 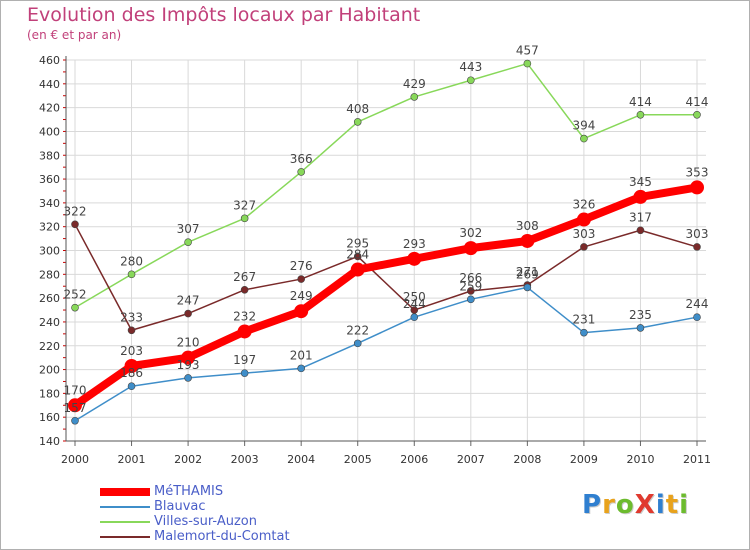 I want to click on data-label-3: 271, so click(x=527, y=272).